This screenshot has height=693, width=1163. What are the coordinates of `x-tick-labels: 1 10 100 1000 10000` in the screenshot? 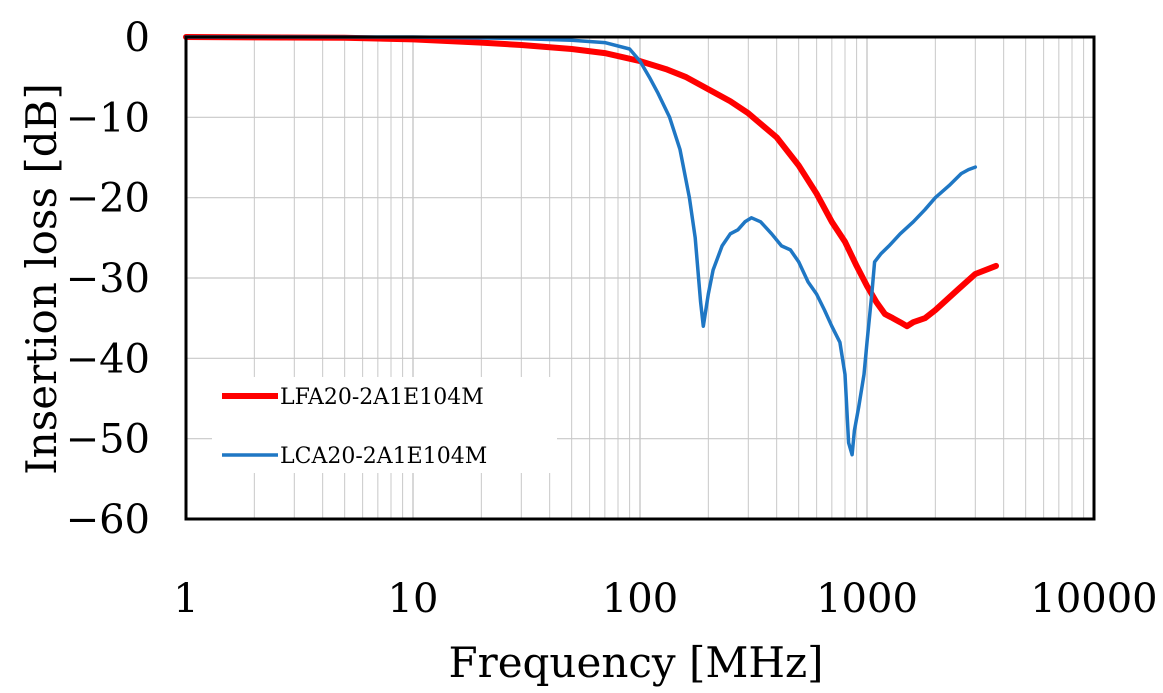 It's located at (665, 599).